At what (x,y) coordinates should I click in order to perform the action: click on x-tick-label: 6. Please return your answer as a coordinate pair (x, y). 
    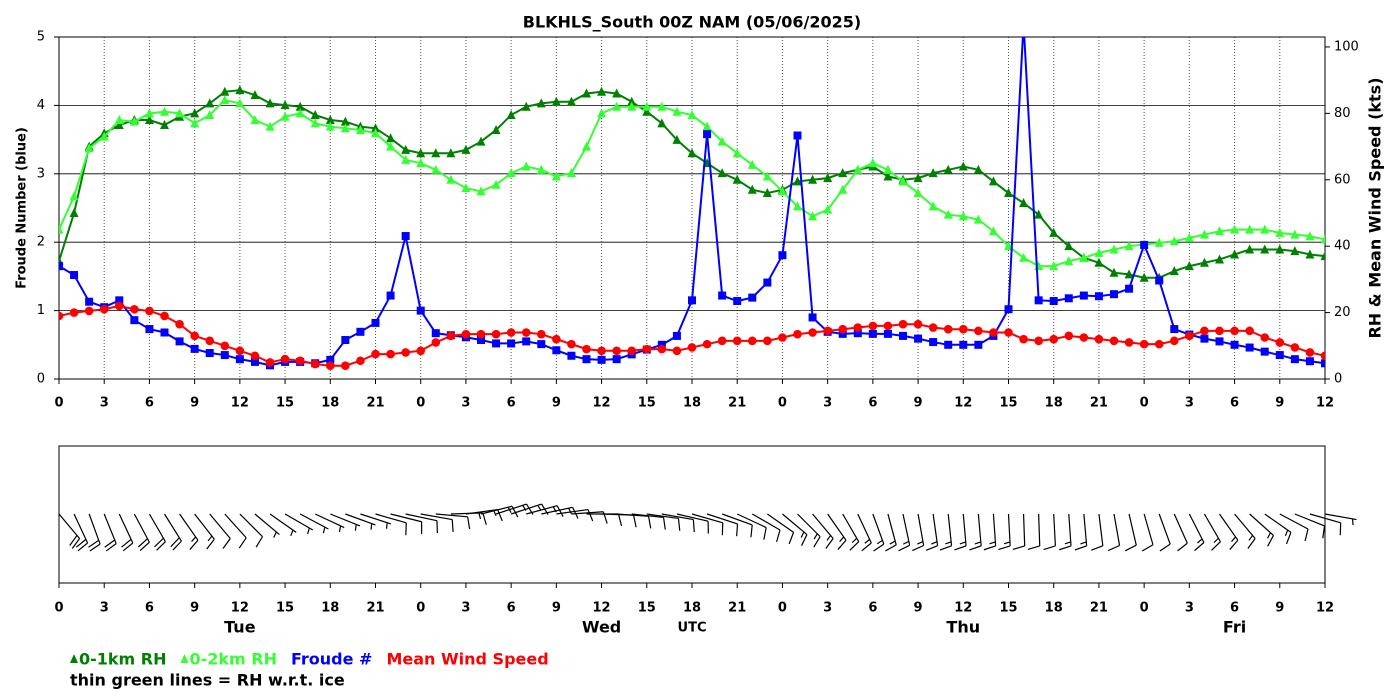
    Looking at the image, I should click on (872, 608).